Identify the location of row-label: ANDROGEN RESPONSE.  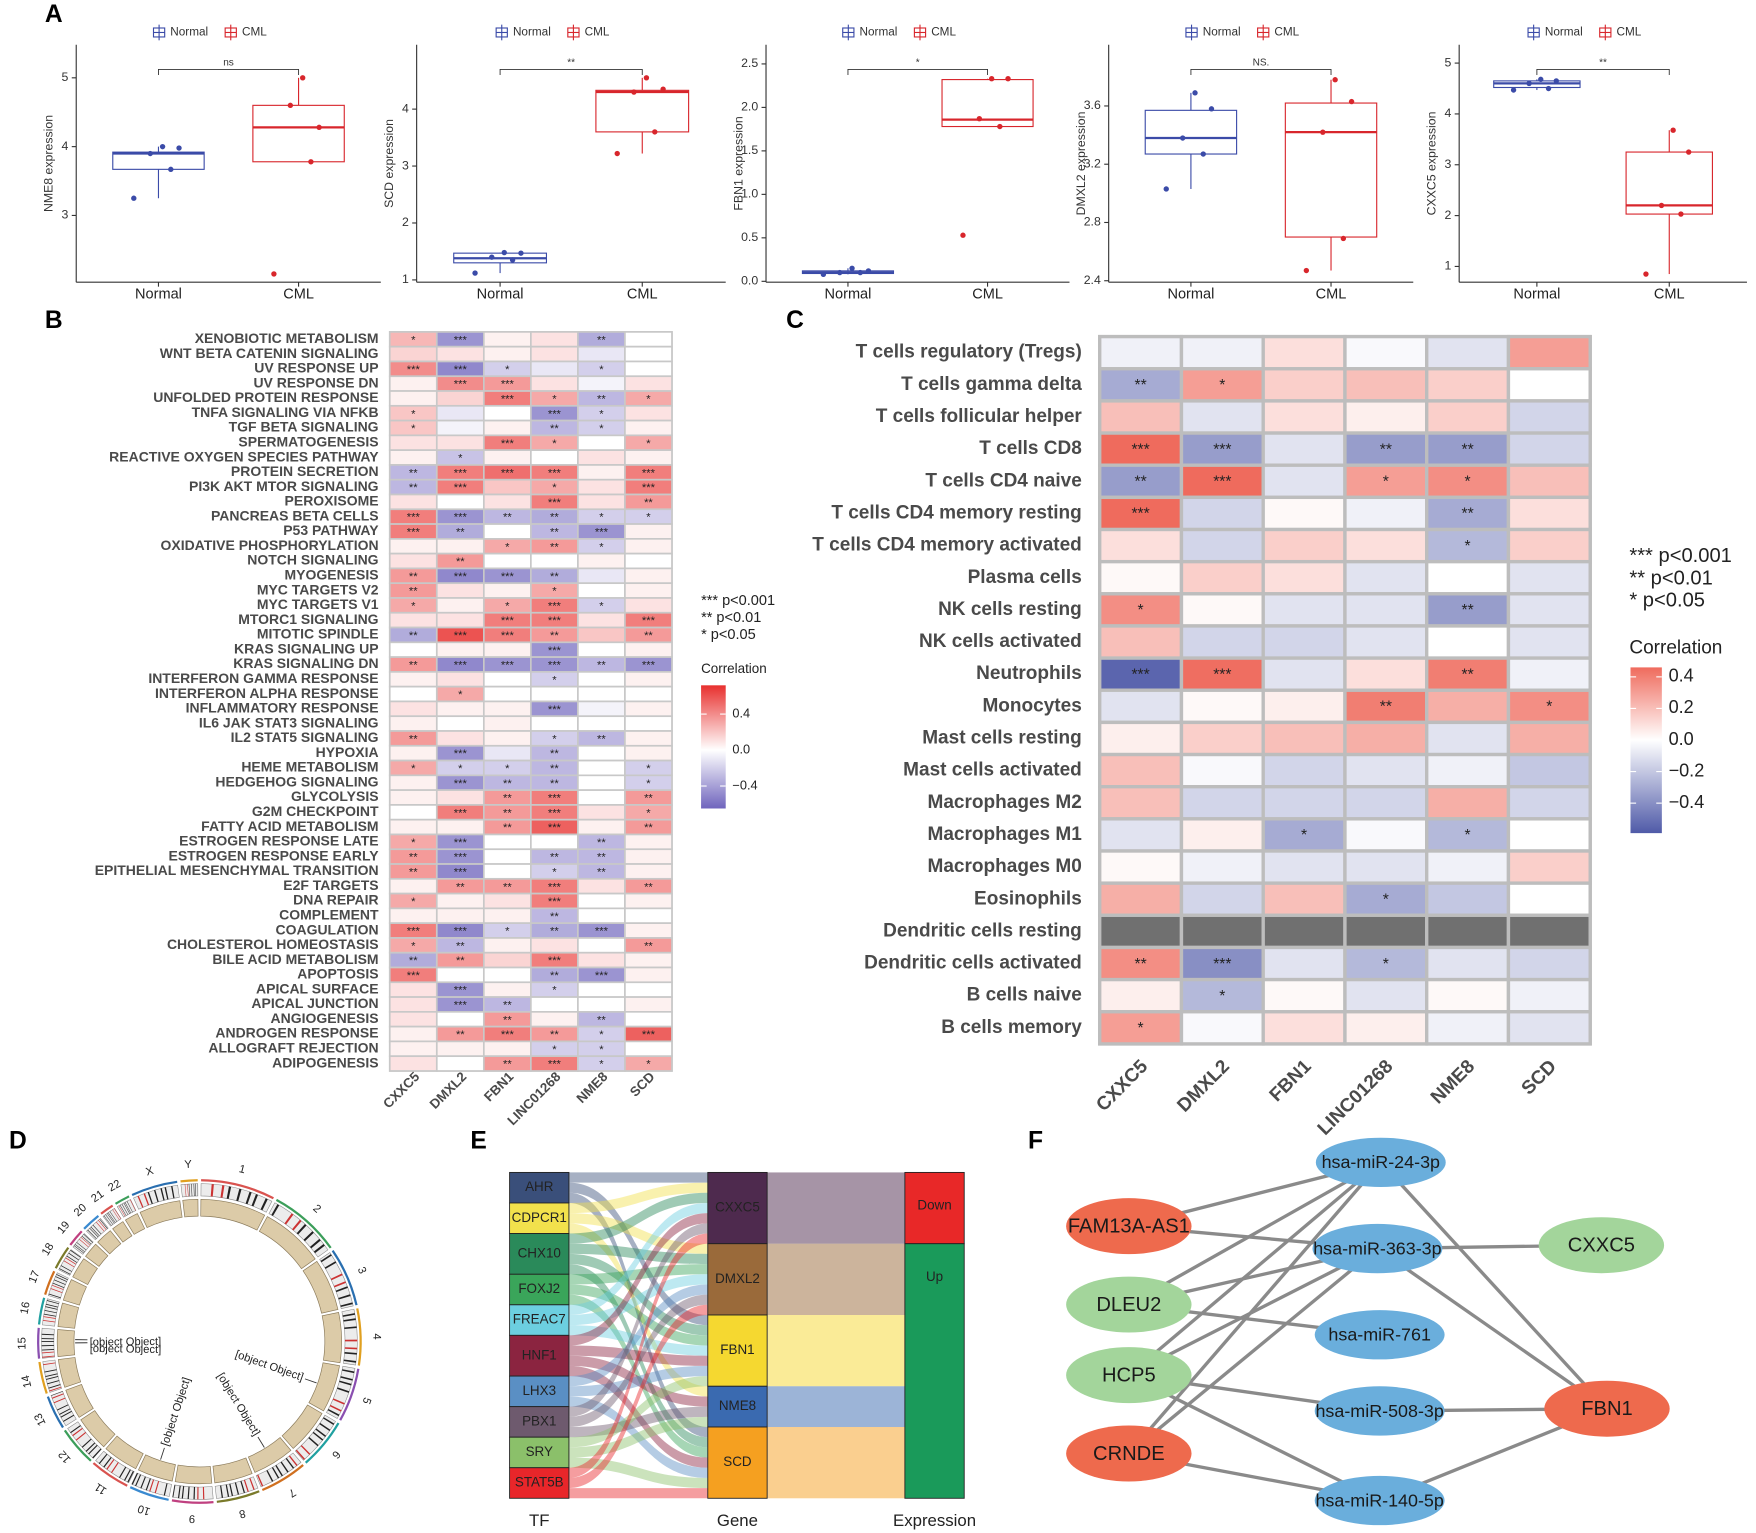
(296, 1033).